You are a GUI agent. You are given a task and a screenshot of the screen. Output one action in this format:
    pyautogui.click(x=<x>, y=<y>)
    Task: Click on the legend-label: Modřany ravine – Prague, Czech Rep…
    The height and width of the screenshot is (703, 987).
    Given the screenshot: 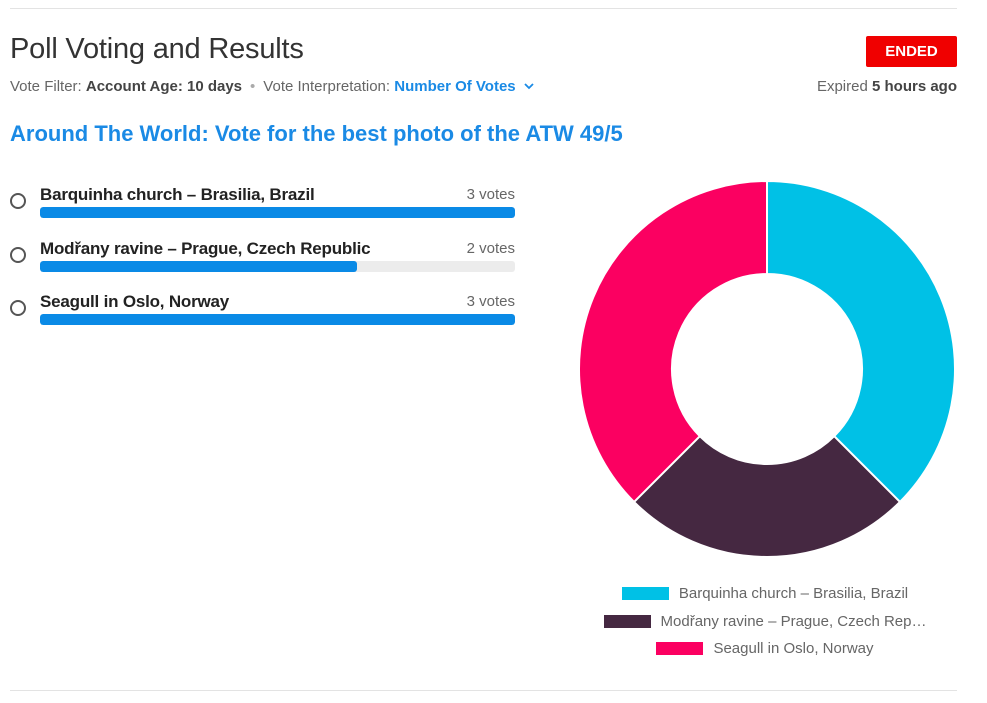 What is the action you would take?
    pyautogui.click(x=793, y=621)
    